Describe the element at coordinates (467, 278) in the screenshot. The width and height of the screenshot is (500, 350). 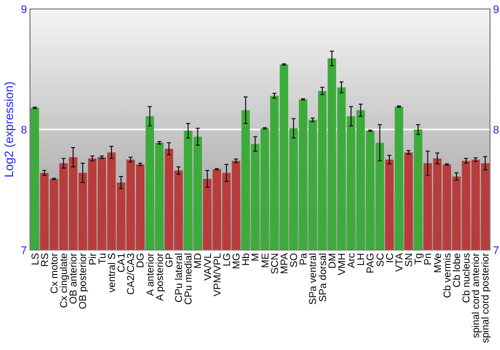
I see `x-tick-label: Cb nucleus` at that location.